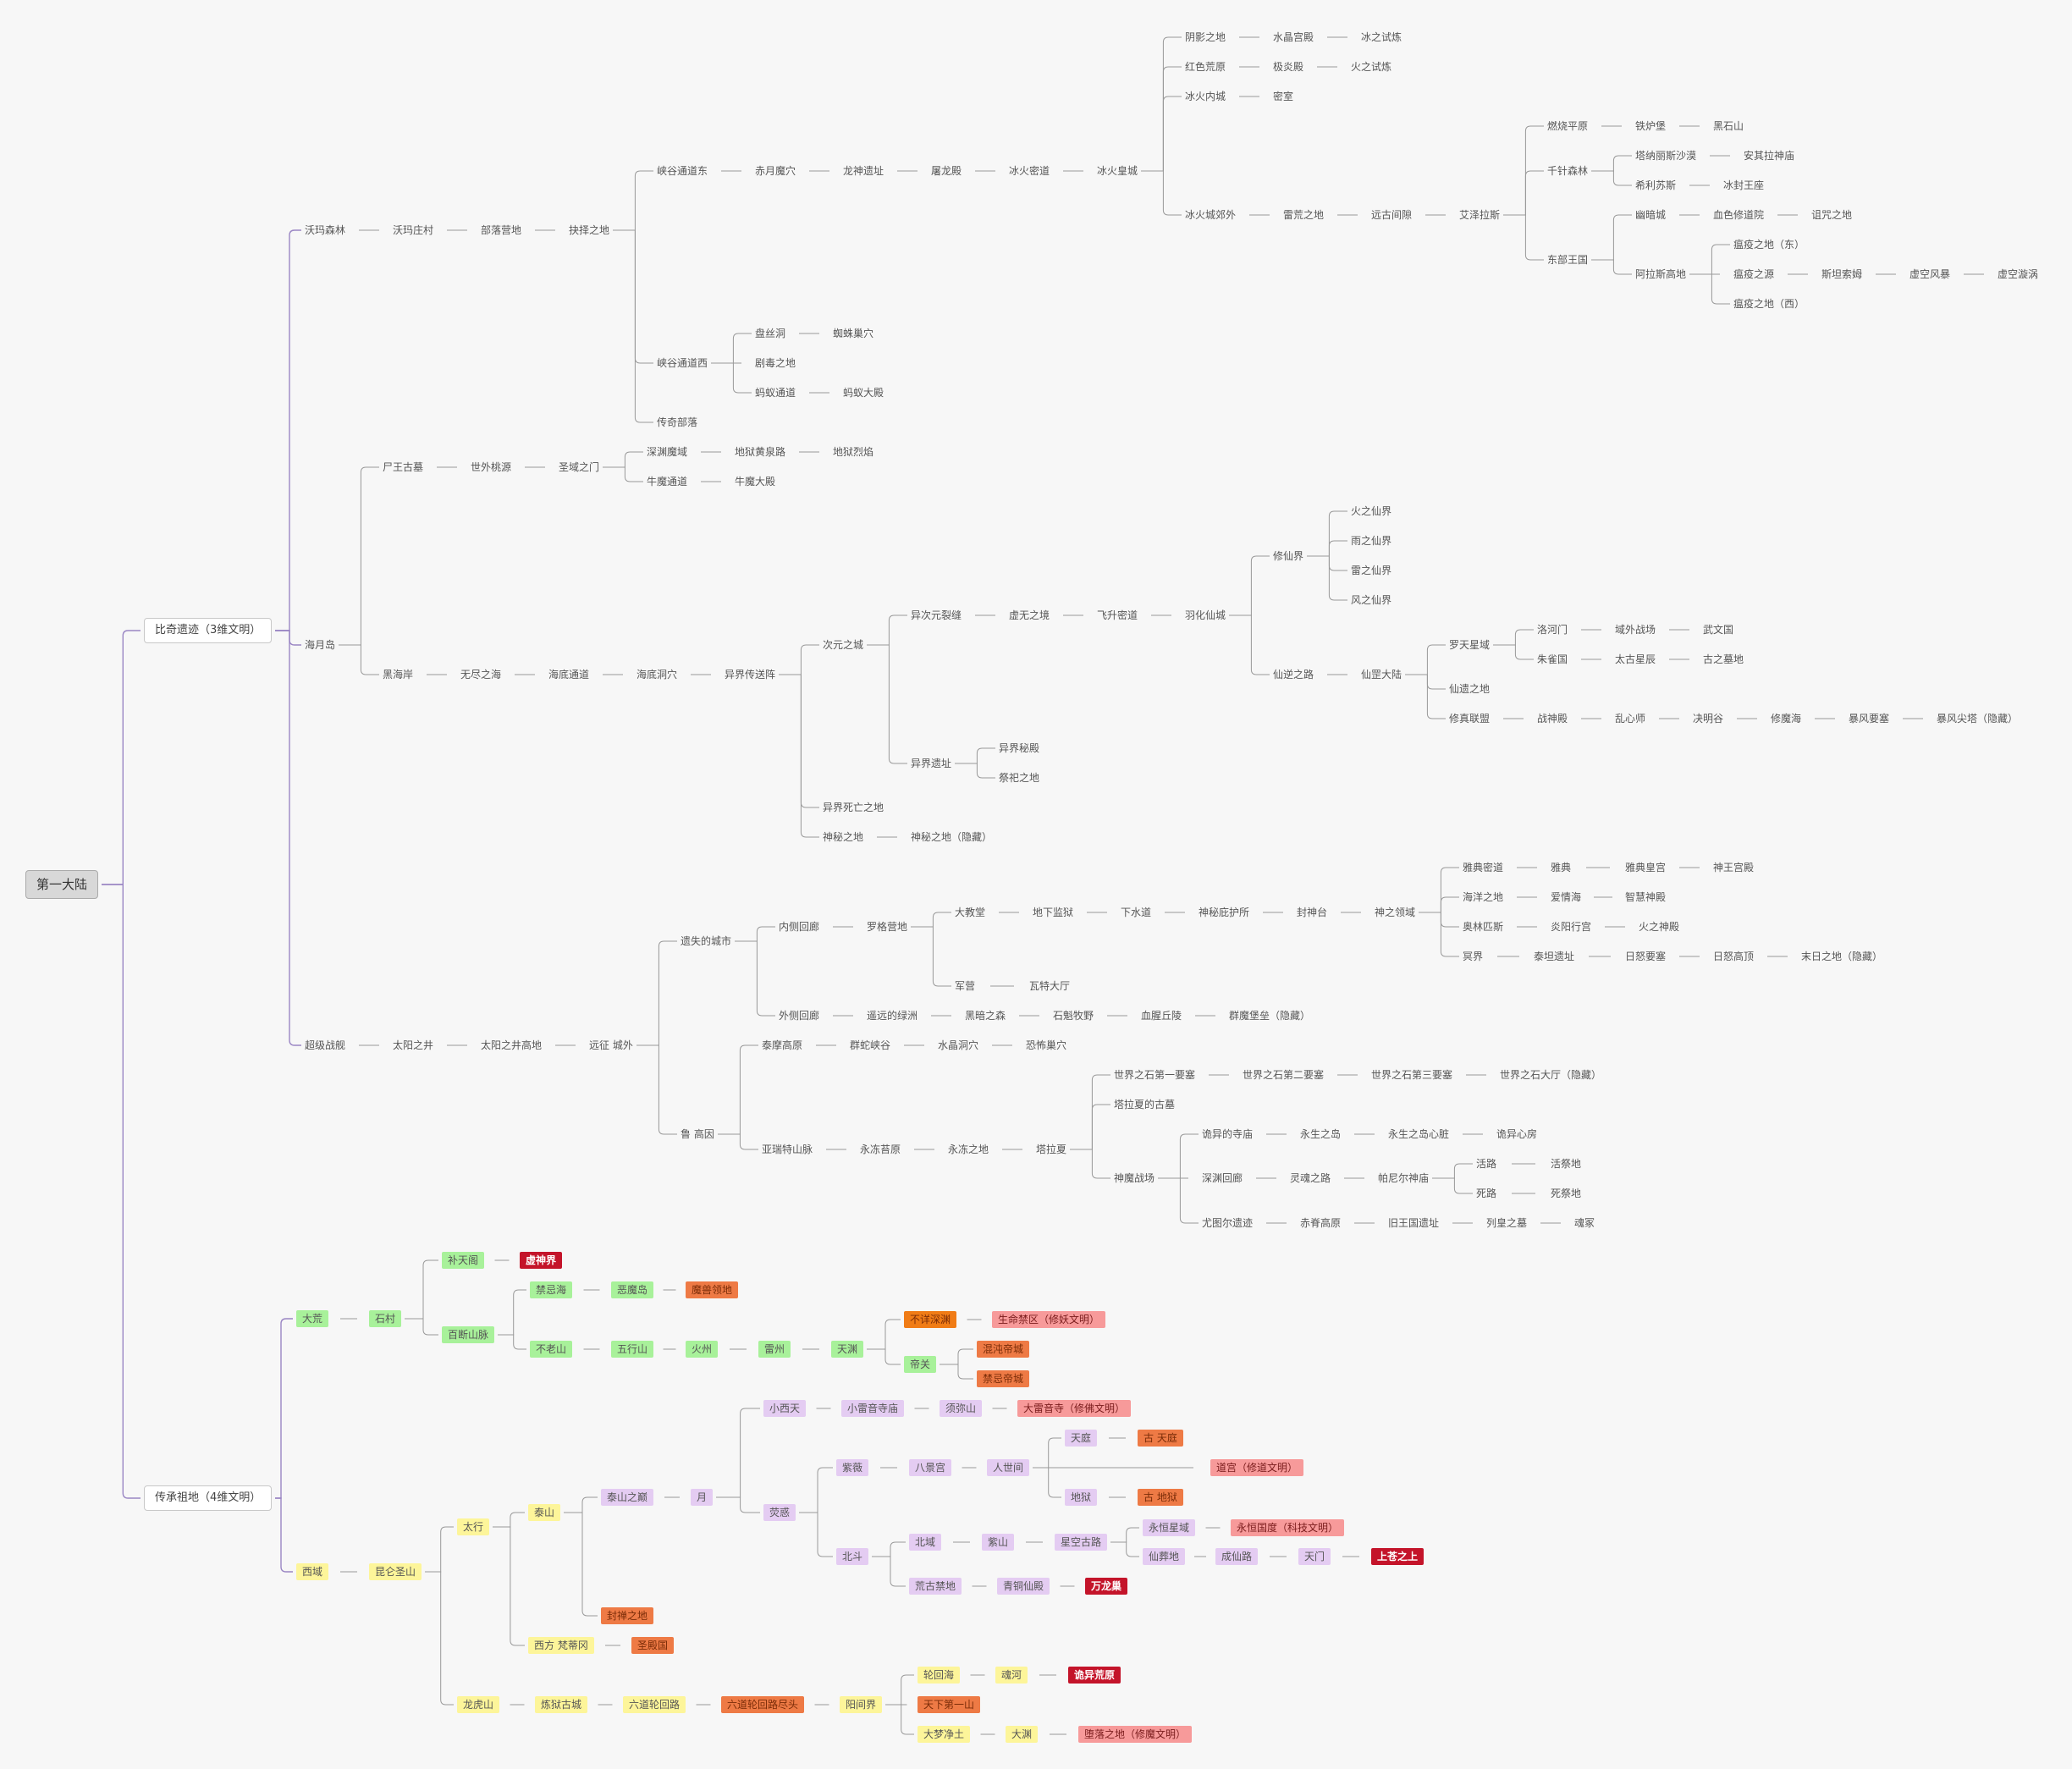 Image resolution: width=2072 pixels, height=1769 pixels. What do you see at coordinates (677, 422) in the screenshot?
I see `node-a48: 传奇部落` at bounding box center [677, 422].